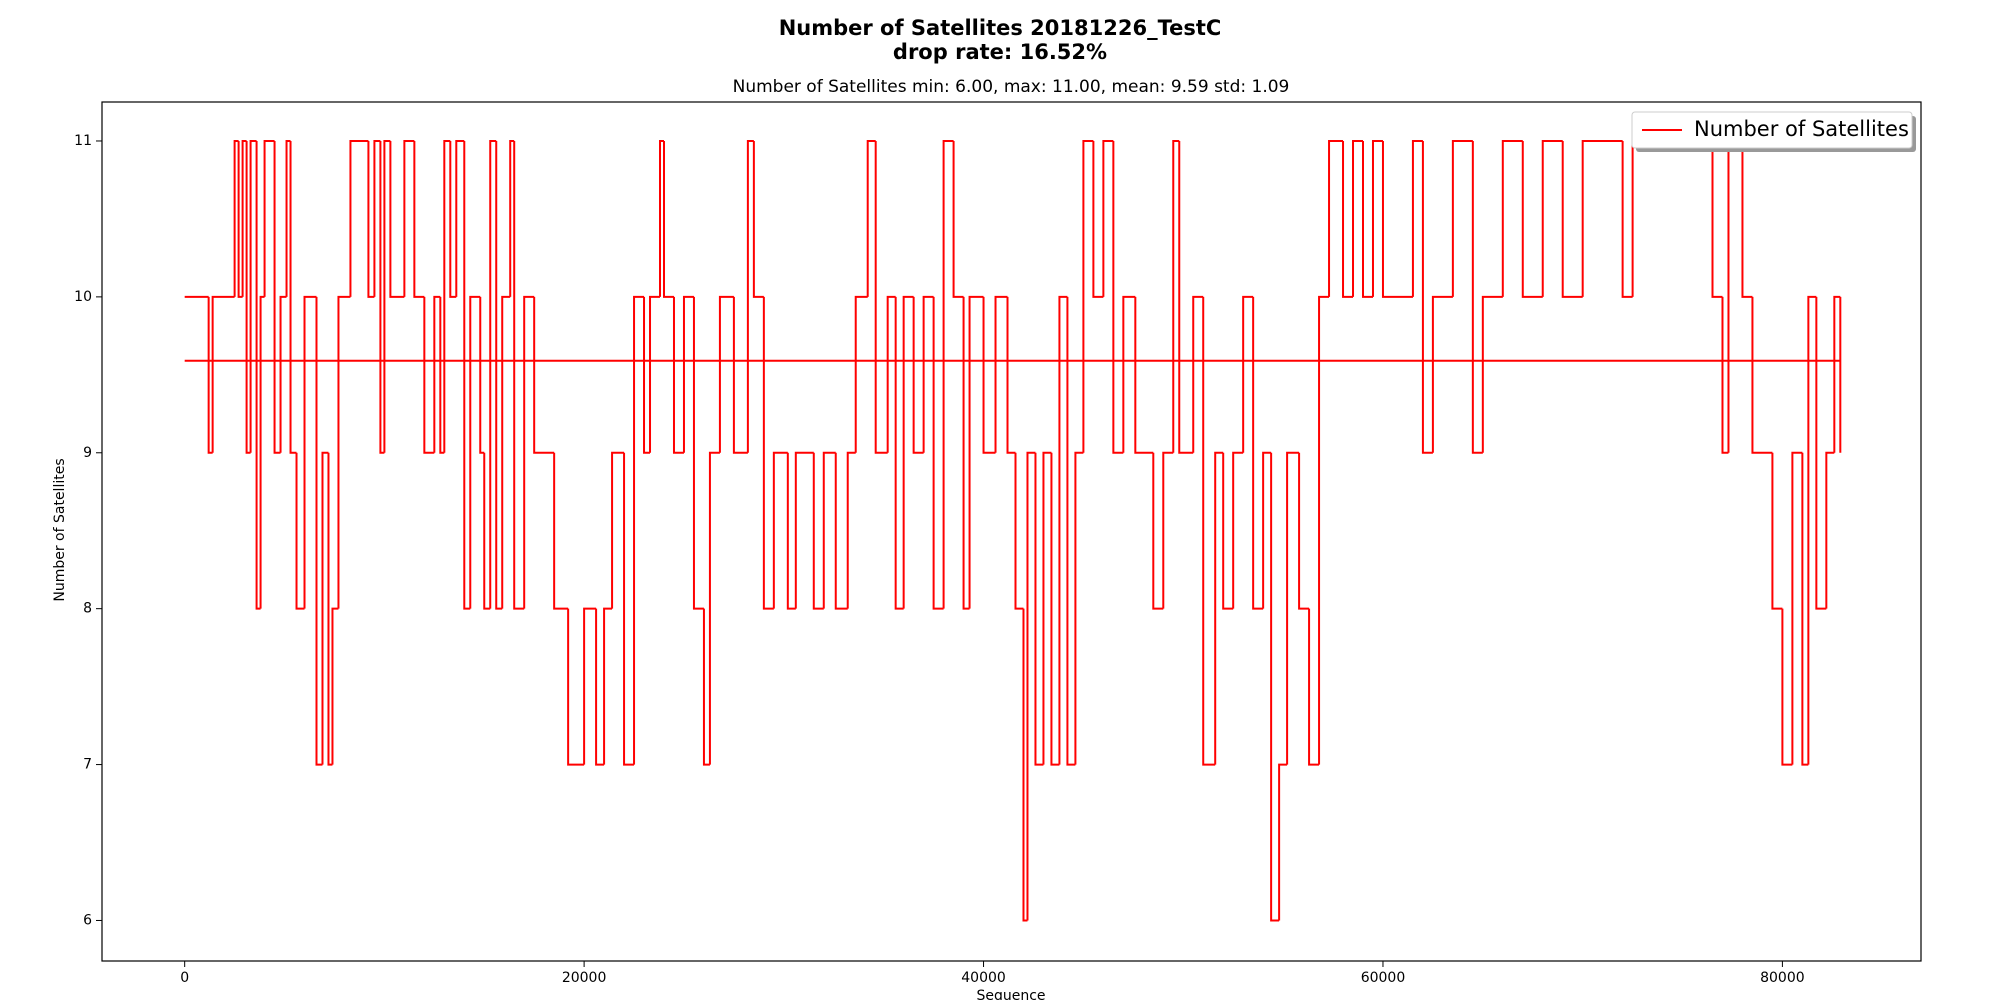  Describe the element at coordinates (1000, 28) in the screenshot. I see `chart-title: Number of Satellites 20181226_TestC` at that location.